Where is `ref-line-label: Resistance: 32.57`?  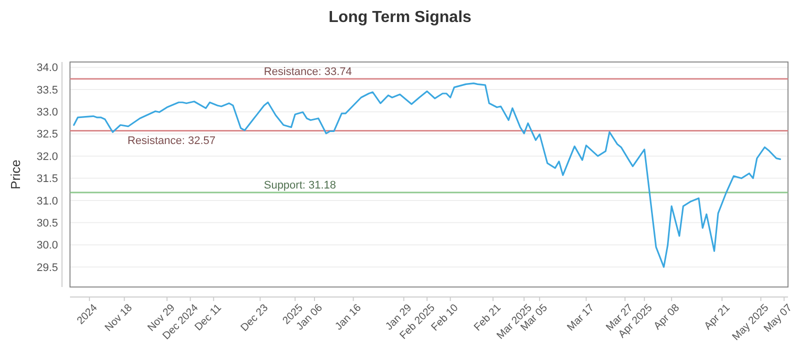 ref-line-label: Resistance: 32.57 is located at coordinates (171, 140).